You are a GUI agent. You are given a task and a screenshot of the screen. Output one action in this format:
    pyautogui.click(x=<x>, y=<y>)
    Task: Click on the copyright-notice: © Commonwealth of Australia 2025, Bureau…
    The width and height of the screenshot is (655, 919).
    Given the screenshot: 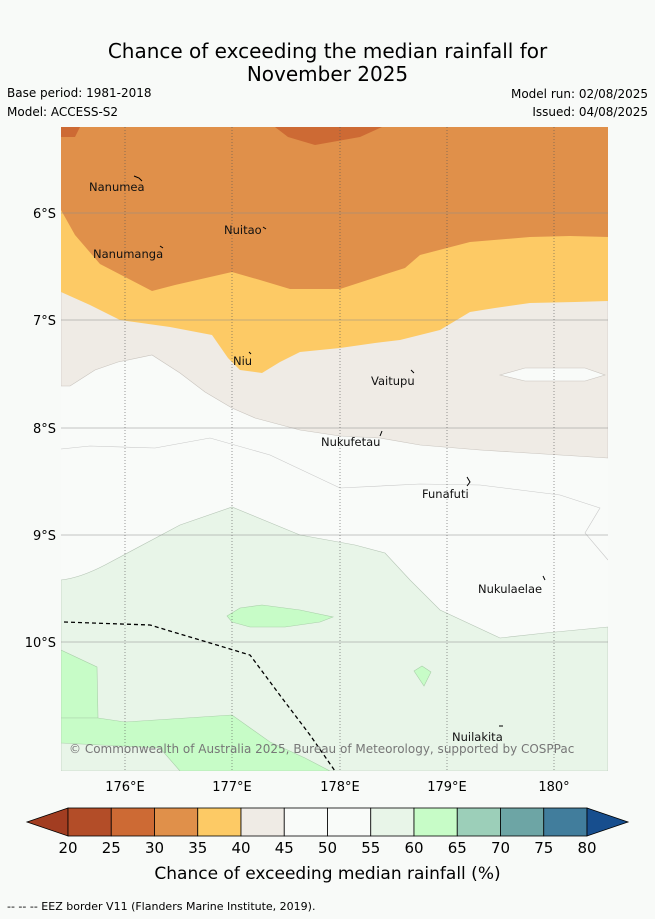 What is the action you would take?
    pyautogui.click(x=321, y=749)
    